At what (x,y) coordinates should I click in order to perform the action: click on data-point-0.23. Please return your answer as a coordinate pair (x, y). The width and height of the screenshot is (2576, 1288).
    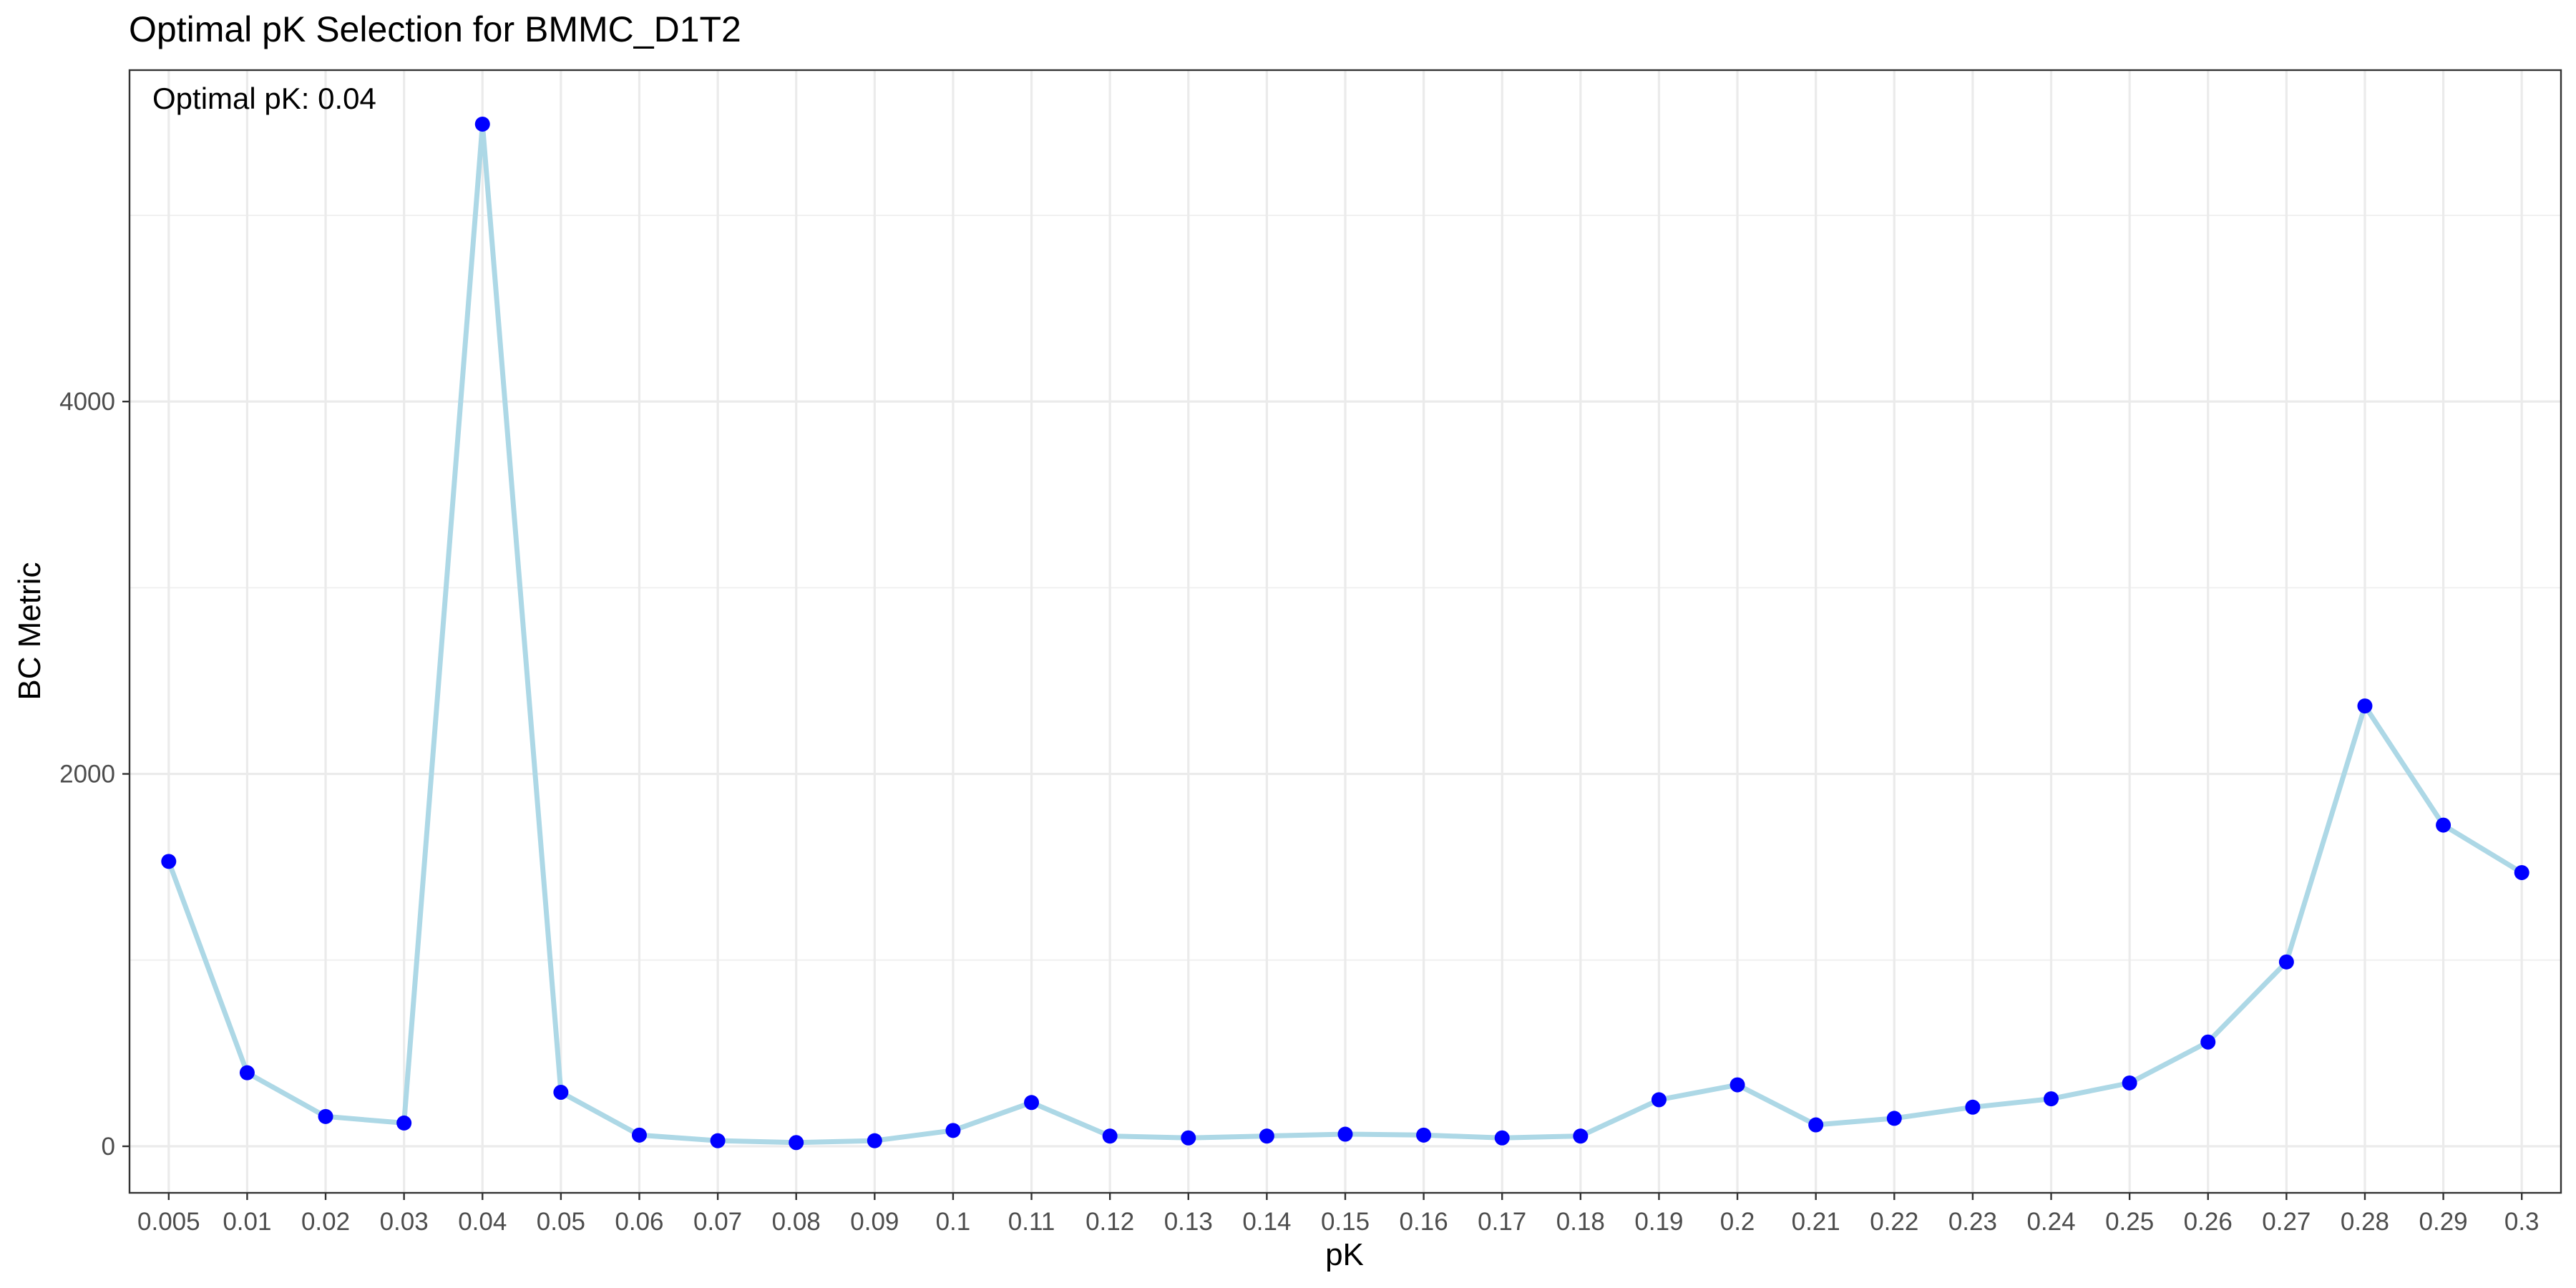
    Looking at the image, I should click on (1973, 1107).